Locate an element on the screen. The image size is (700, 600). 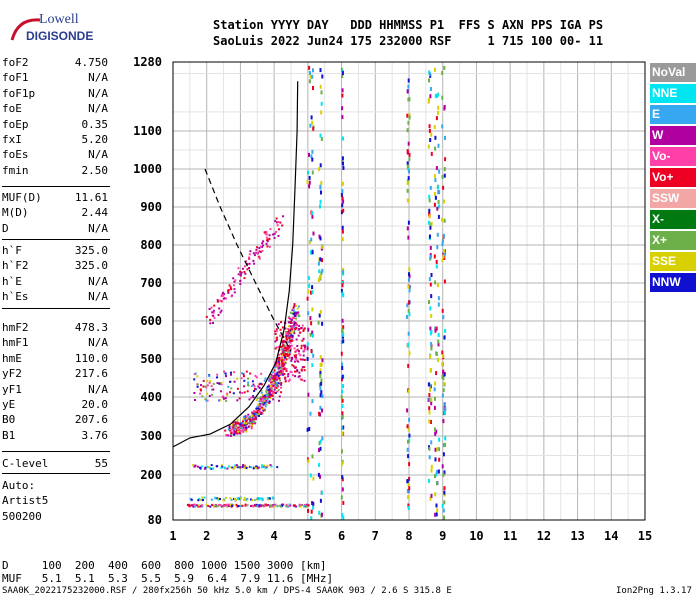
param-value: N/A is located at coordinates (98, 297).